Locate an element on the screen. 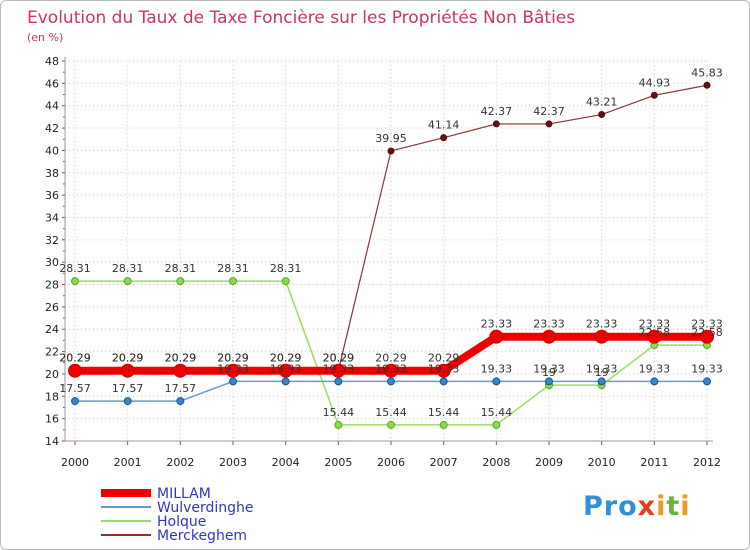 The width and height of the screenshot is (750, 550). y-tick-label: 44 is located at coordinates (52, 106).